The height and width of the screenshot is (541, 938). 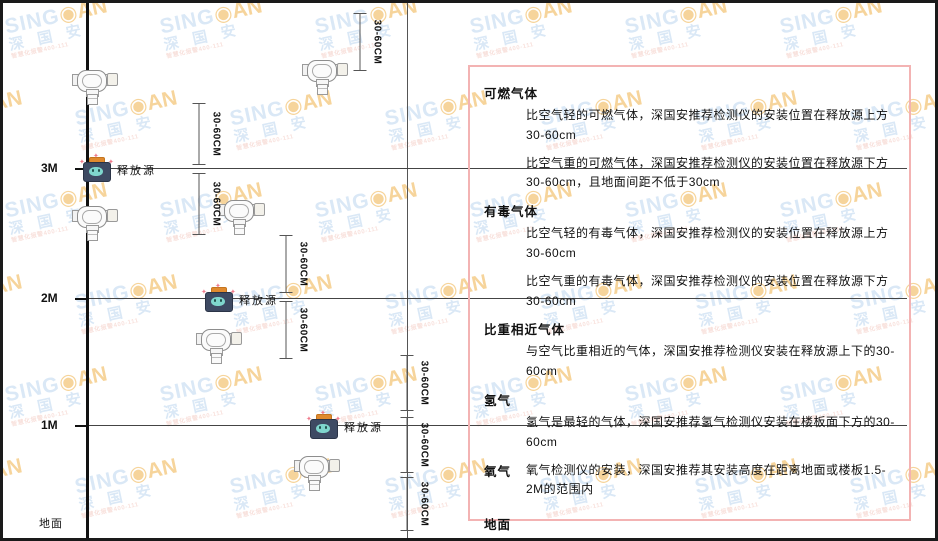 What do you see at coordinates (498, 400) in the screenshot?
I see `section-heading: 氢气` at bounding box center [498, 400].